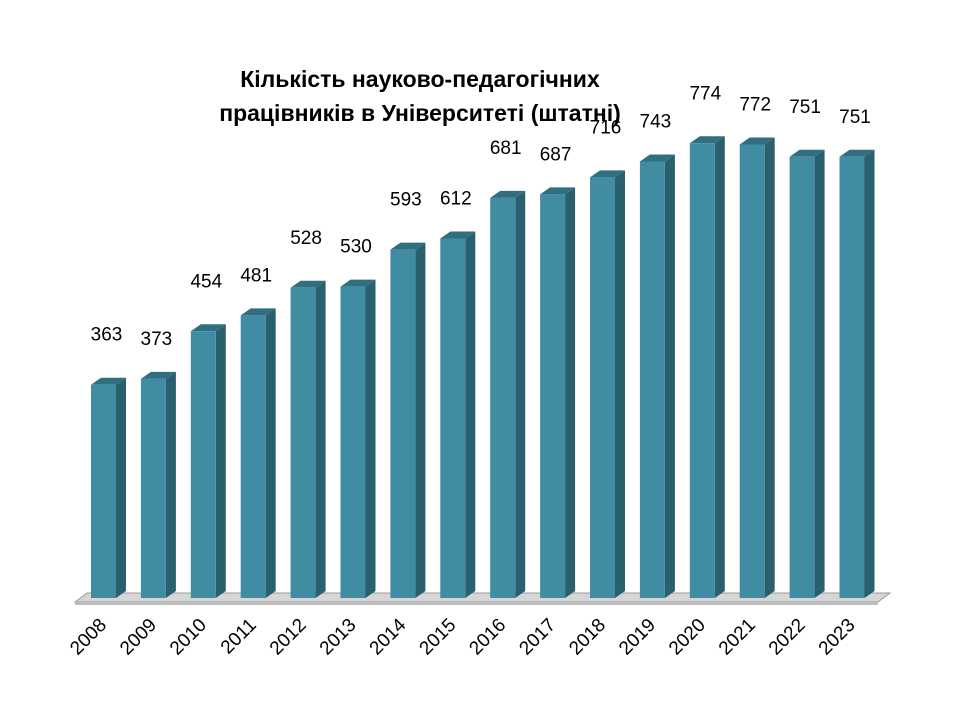 The width and height of the screenshot is (960, 720). What do you see at coordinates (606, 127) in the screenshot?
I see `value-label-2018: 716` at bounding box center [606, 127].